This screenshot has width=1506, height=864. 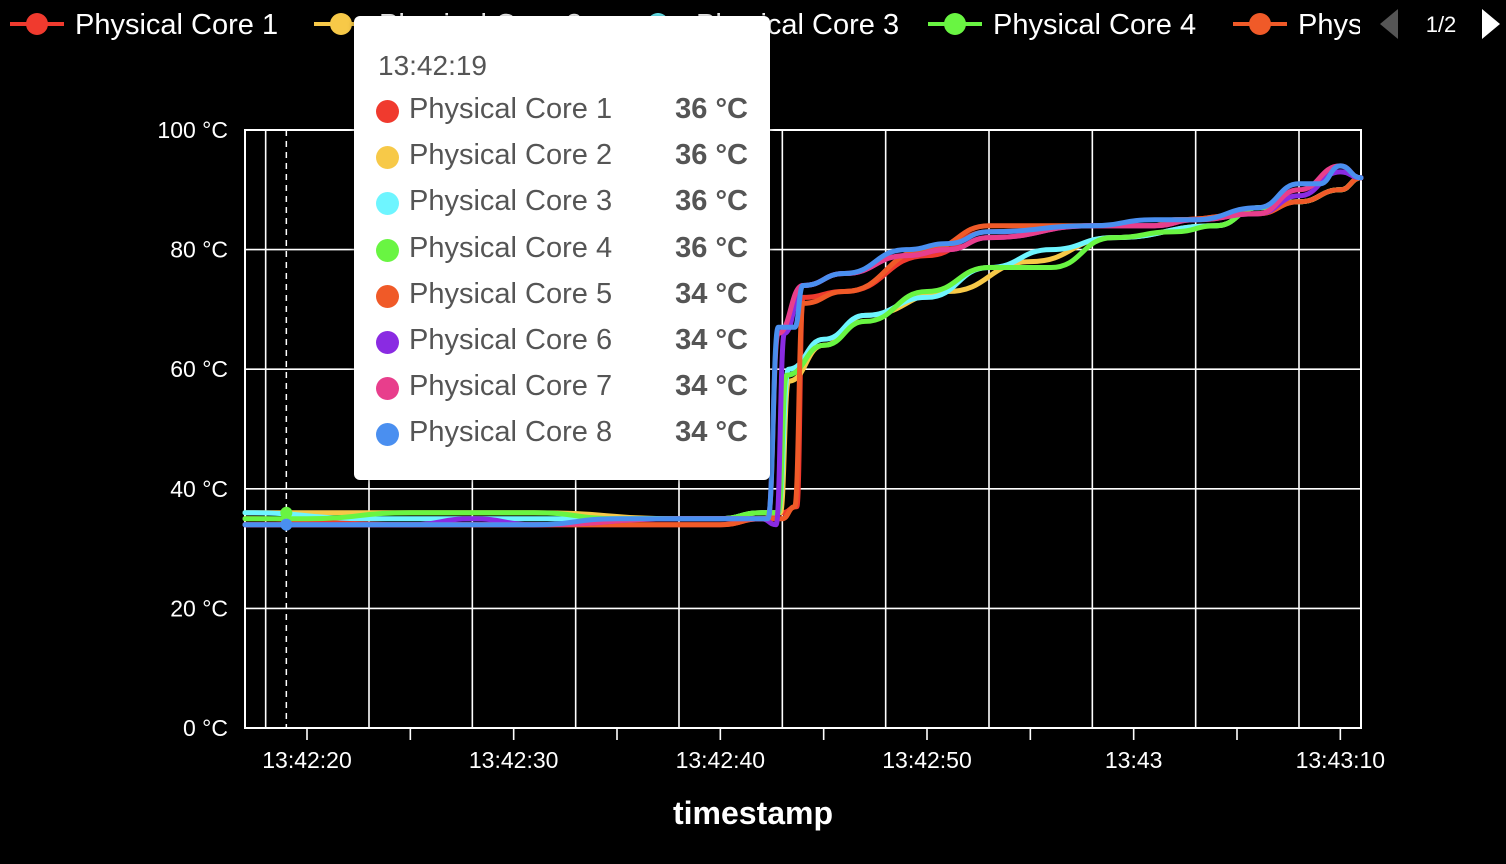 I want to click on hover-point-high, so click(x=286, y=512).